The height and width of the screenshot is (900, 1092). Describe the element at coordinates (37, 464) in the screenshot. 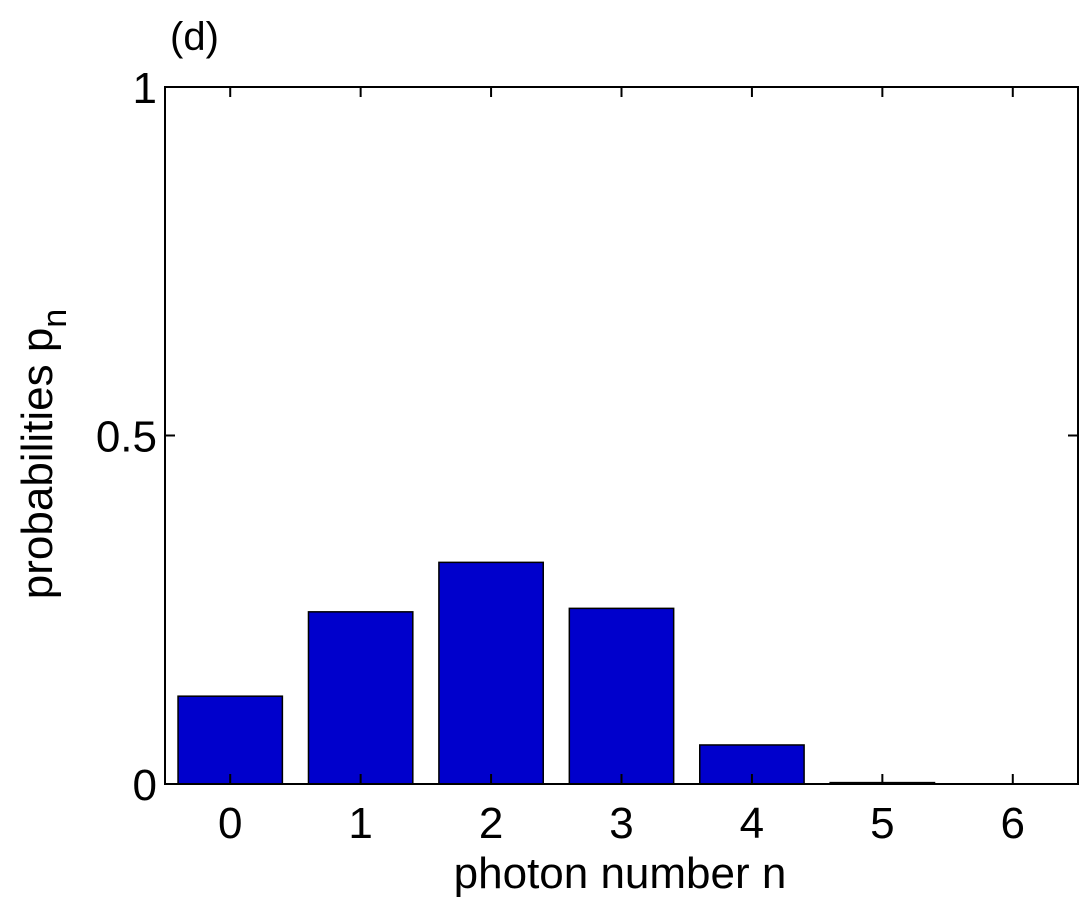

I see `y-axis-label: probabilities p` at that location.